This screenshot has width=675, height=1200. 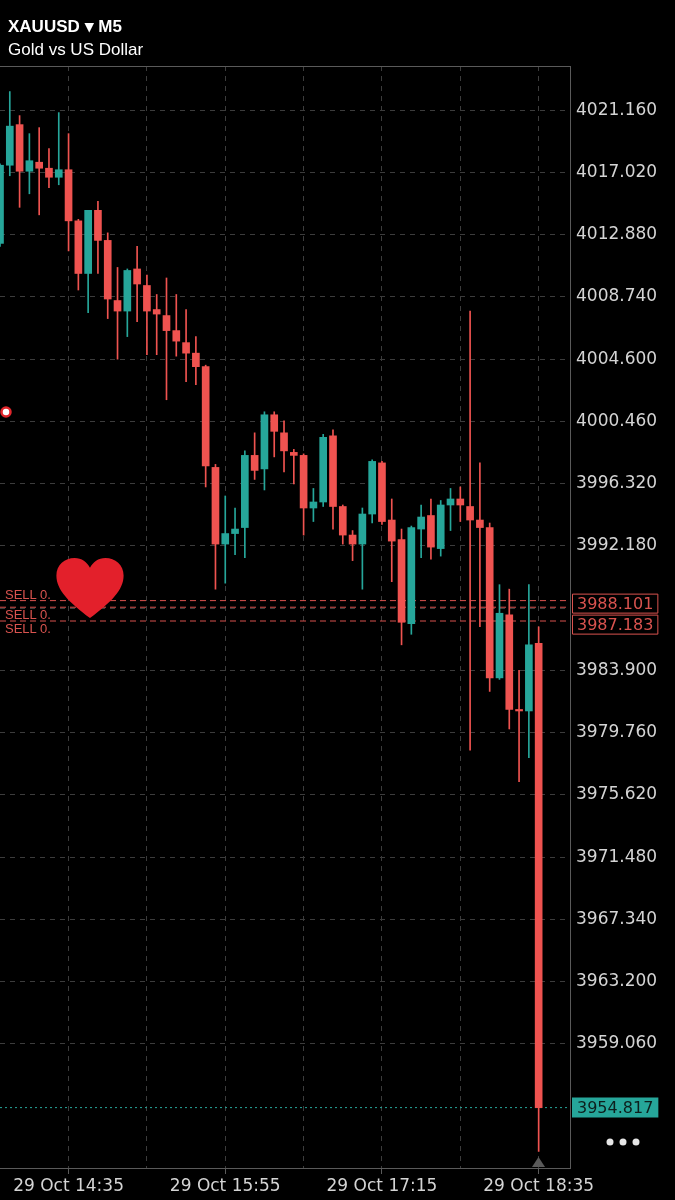 What do you see at coordinates (617, 793) in the screenshot?
I see `y-tick-label: 3975.620` at bounding box center [617, 793].